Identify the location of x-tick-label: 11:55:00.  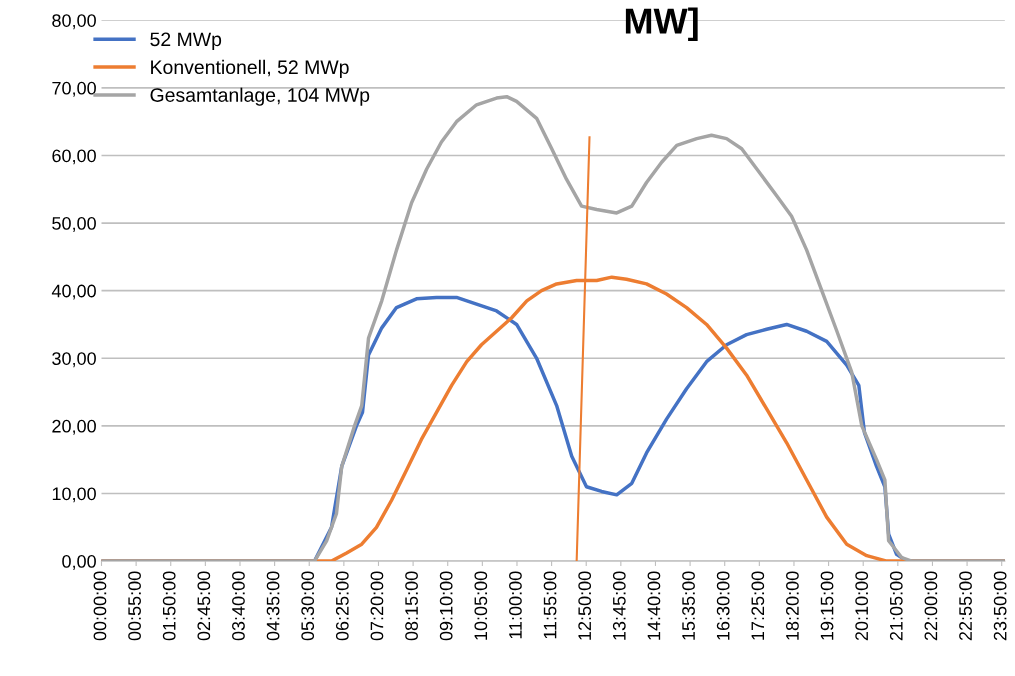
(550, 605).